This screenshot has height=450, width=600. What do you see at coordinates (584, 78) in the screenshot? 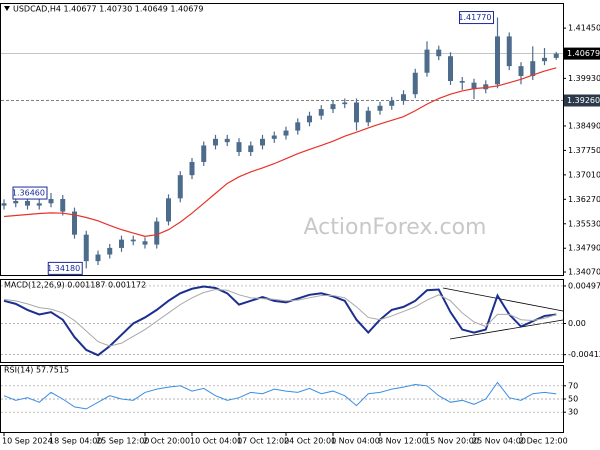
I see `y-tick-label: 1.39930` at bounding box center [584, 78].